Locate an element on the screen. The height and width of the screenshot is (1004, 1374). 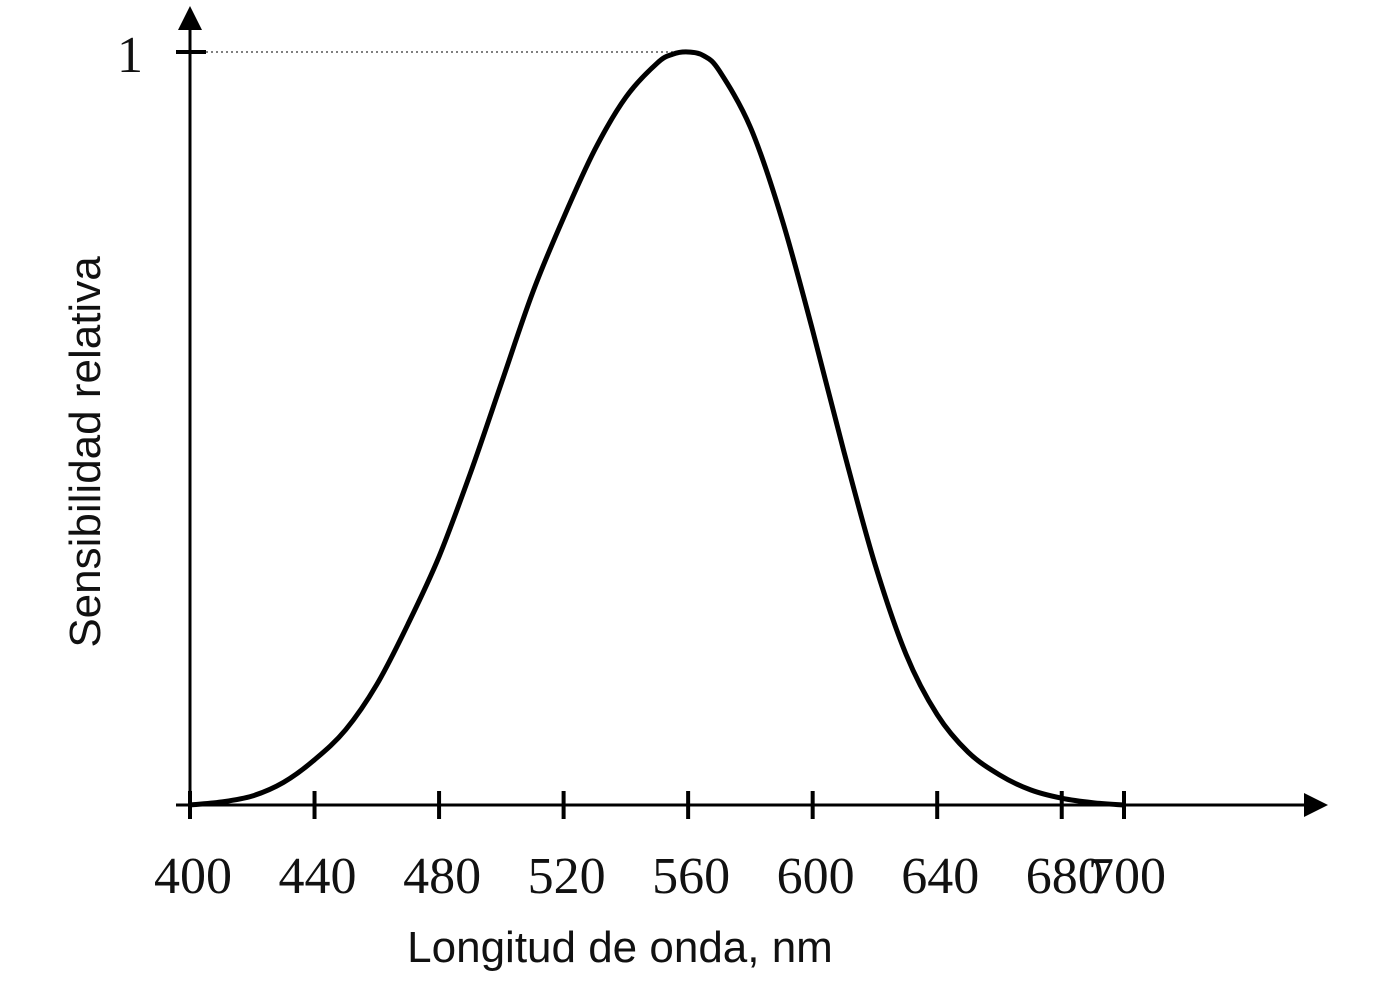
x-tick-label-700: 700 is located at coordinates (1127, 876).